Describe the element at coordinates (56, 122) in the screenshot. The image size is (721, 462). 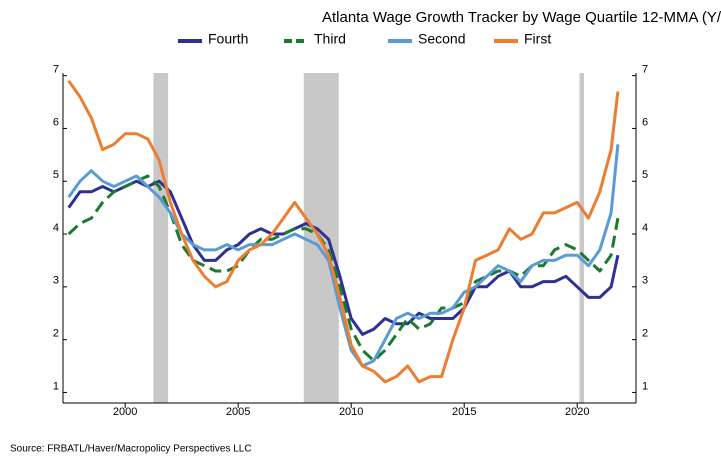
I see `y-tick-label: 6` at that location.